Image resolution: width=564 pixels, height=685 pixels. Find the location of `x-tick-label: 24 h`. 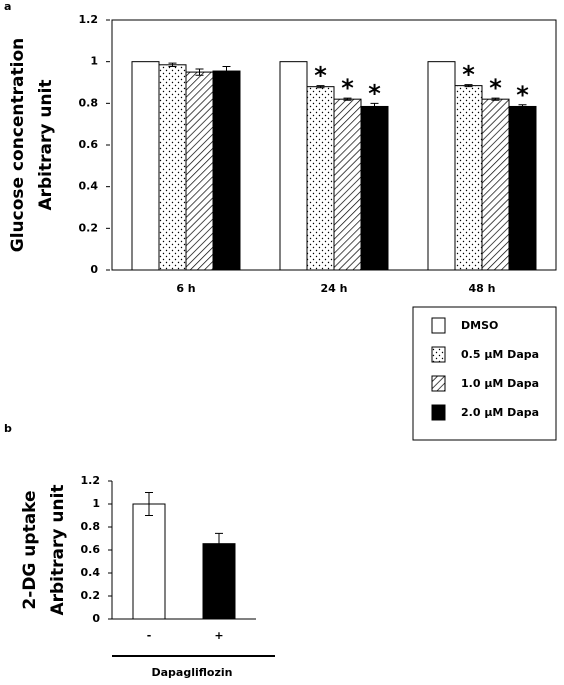

x-tick-label: 24 h is located at coordinates (334, 288).